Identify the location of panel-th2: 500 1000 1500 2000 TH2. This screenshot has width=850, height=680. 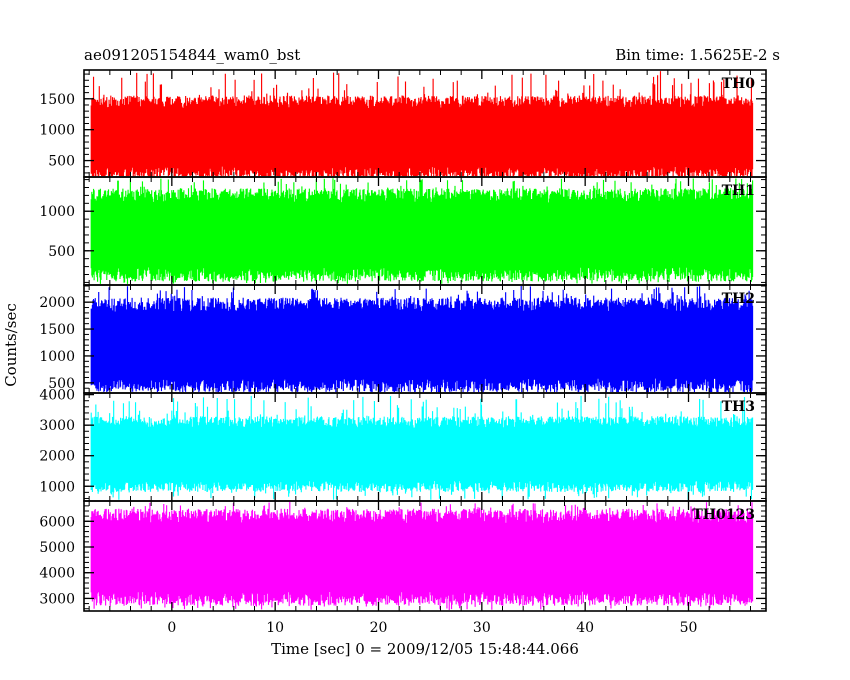
(403, 339).